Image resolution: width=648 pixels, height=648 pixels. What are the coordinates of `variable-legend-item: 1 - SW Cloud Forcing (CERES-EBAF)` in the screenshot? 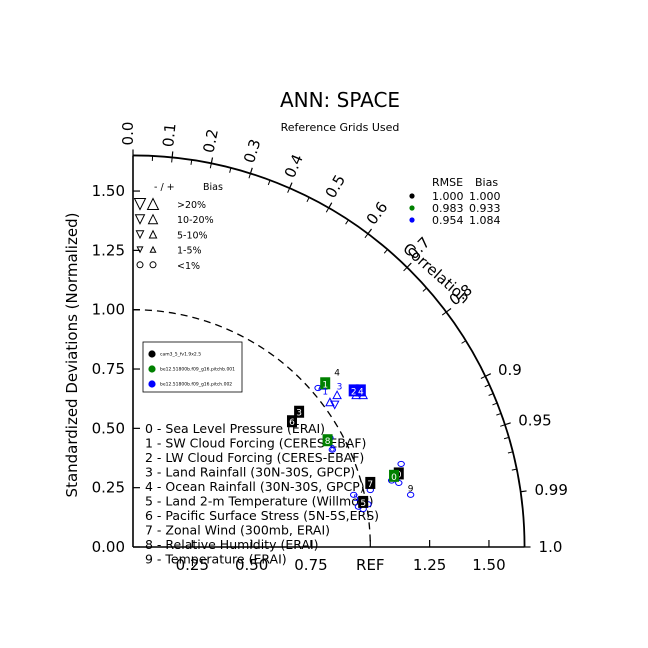 It's located at (255, 443).